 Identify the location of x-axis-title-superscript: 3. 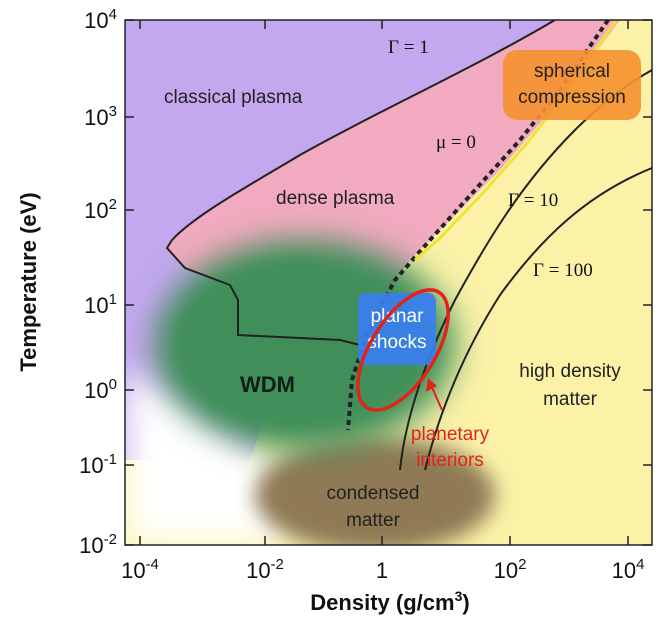
(459, 596).